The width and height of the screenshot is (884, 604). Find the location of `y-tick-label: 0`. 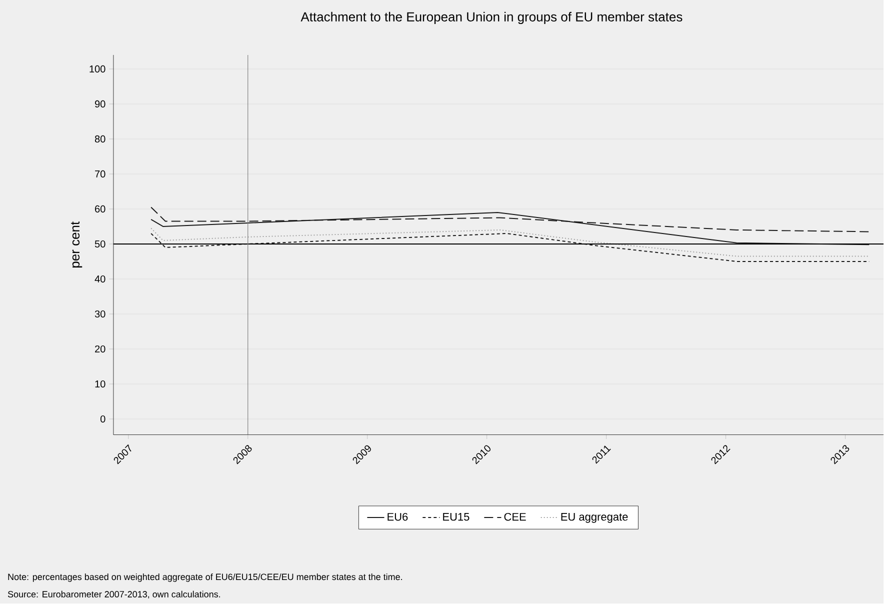

y-tick-label: 0 is located at coordinates (103, 419).